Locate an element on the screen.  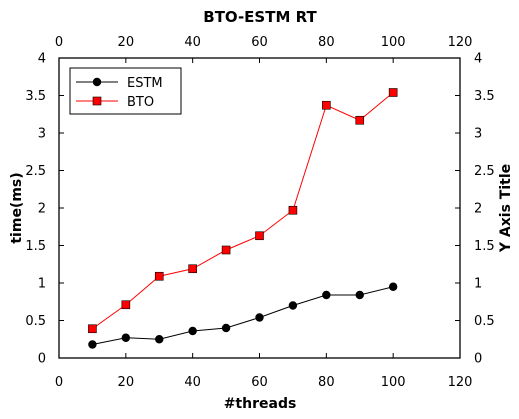
x-tick-label-bottom: 0 is located at coordinates (59, 382).